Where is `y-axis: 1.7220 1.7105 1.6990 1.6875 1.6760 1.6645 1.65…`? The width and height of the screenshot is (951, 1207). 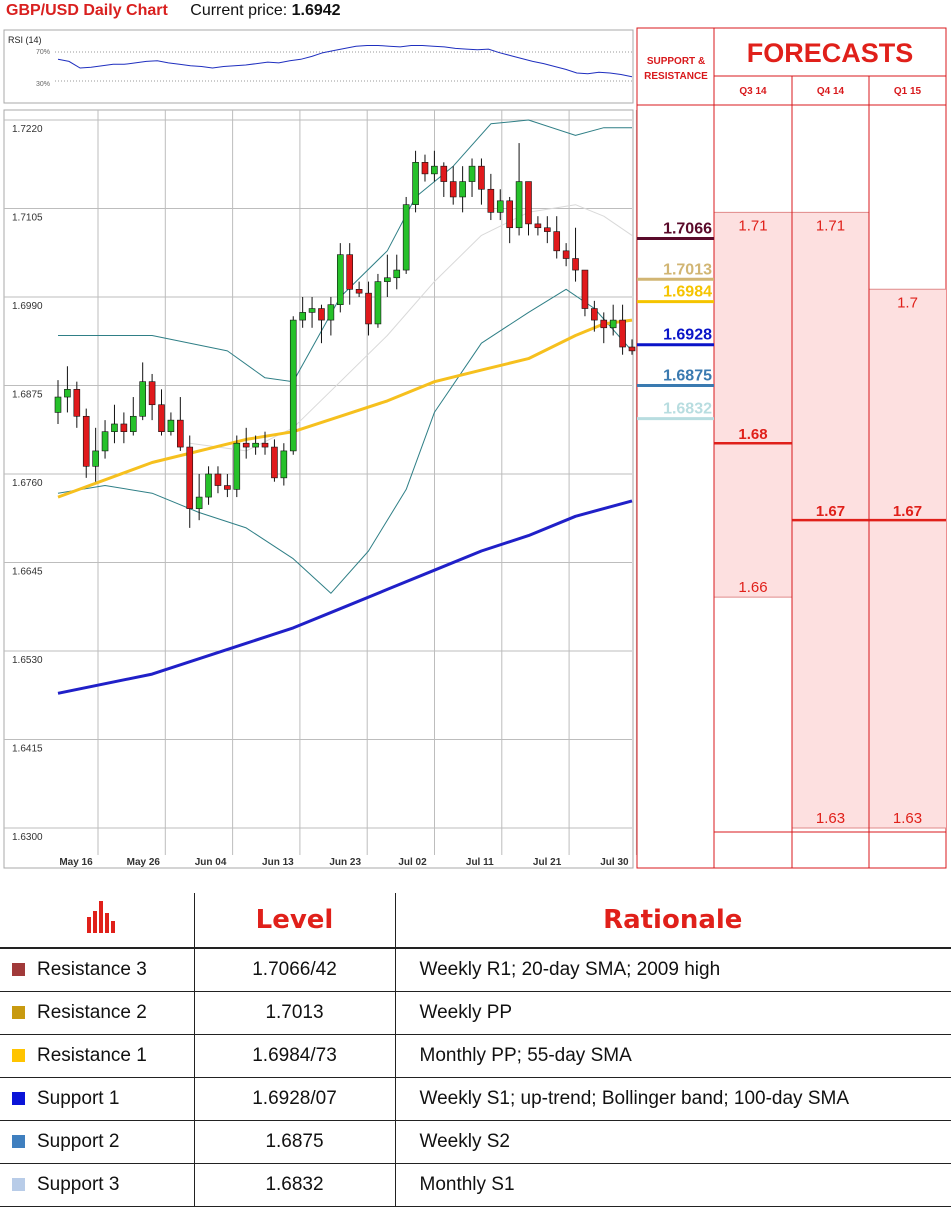 y-axis: 1.7220 1.7105 1.6990 1.6875 1.6760 1.6645 1.65… is located at coordinates (27, 483).